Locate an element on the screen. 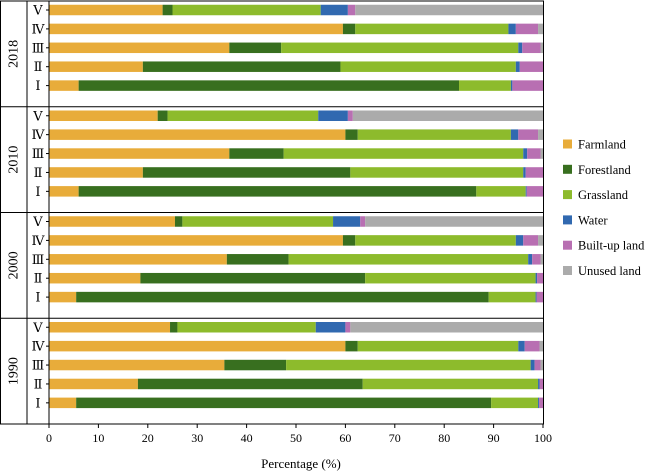 Image resolution: width=650 pixels, height=473 pixels. x-tick-label: 90 is located at coordinates (494, 438).